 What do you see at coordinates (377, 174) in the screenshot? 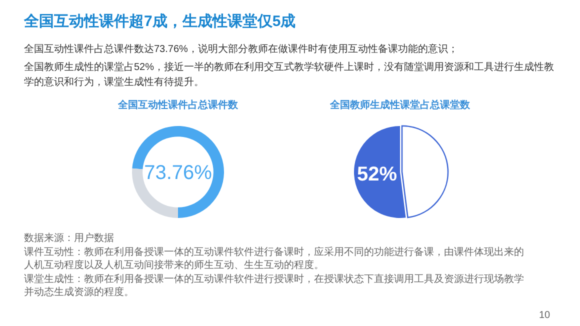
I see `data-label: 52%` at bounding box center [377, 174].